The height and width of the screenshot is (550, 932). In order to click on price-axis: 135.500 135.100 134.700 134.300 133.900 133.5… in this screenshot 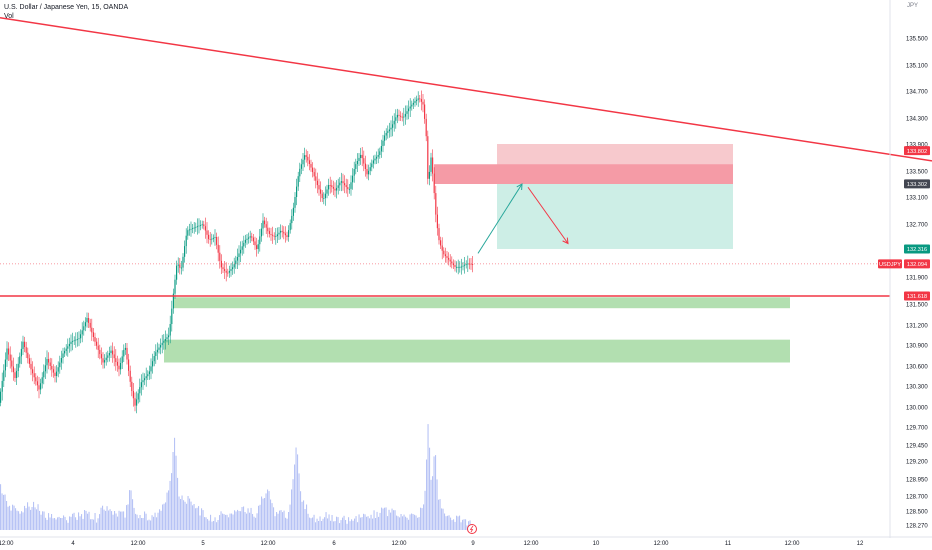, I will do `click(917, 283)`.